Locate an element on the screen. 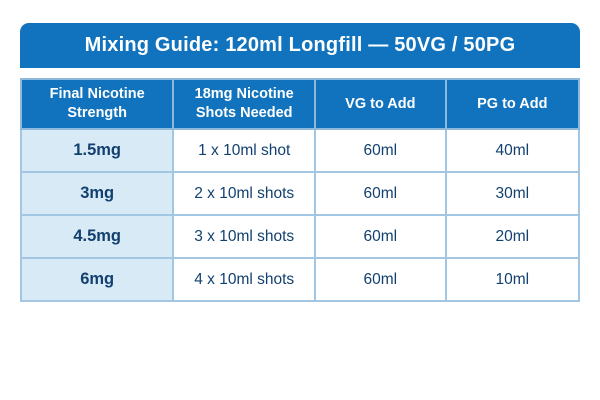 Image resolution: width=600 pixels, height=400 pixels. table-row: 1.5mg 1 x 10ml shot 60ml 40ml is located at coordinates (300, 150).